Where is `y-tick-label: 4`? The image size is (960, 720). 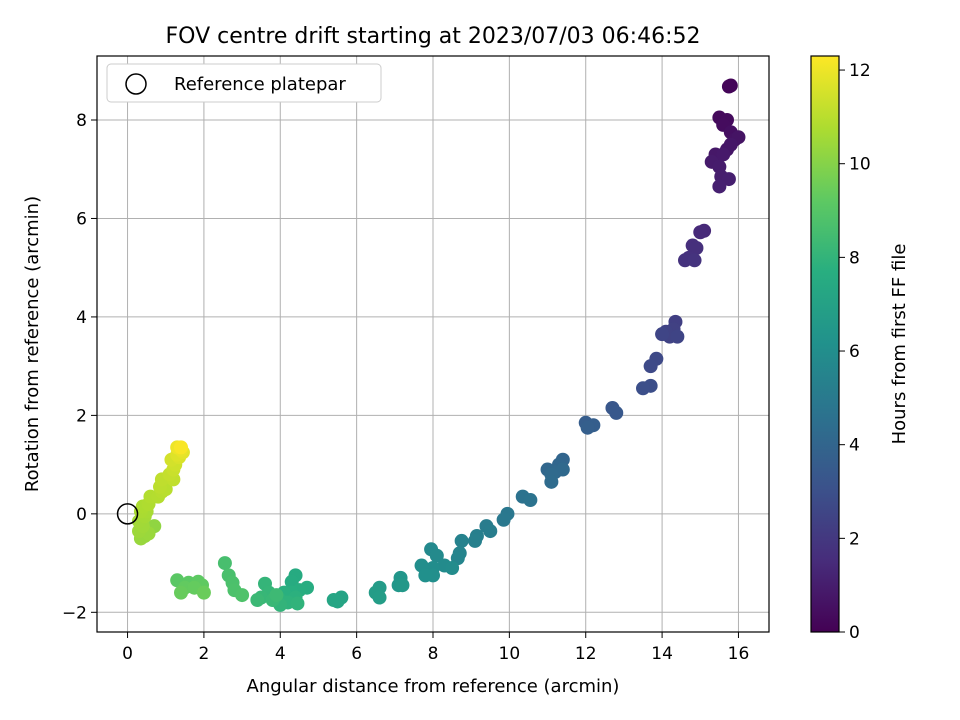 y-tick-label: 4 is located at coordinates (81, 318).